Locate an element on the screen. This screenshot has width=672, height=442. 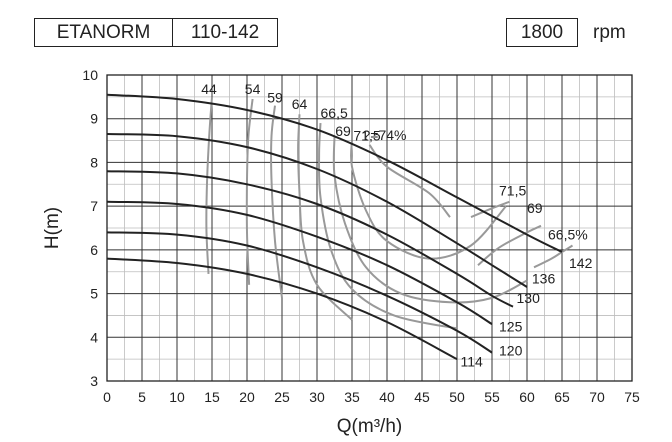
y-tick-label: 6 is located at coordinates (94, 250).